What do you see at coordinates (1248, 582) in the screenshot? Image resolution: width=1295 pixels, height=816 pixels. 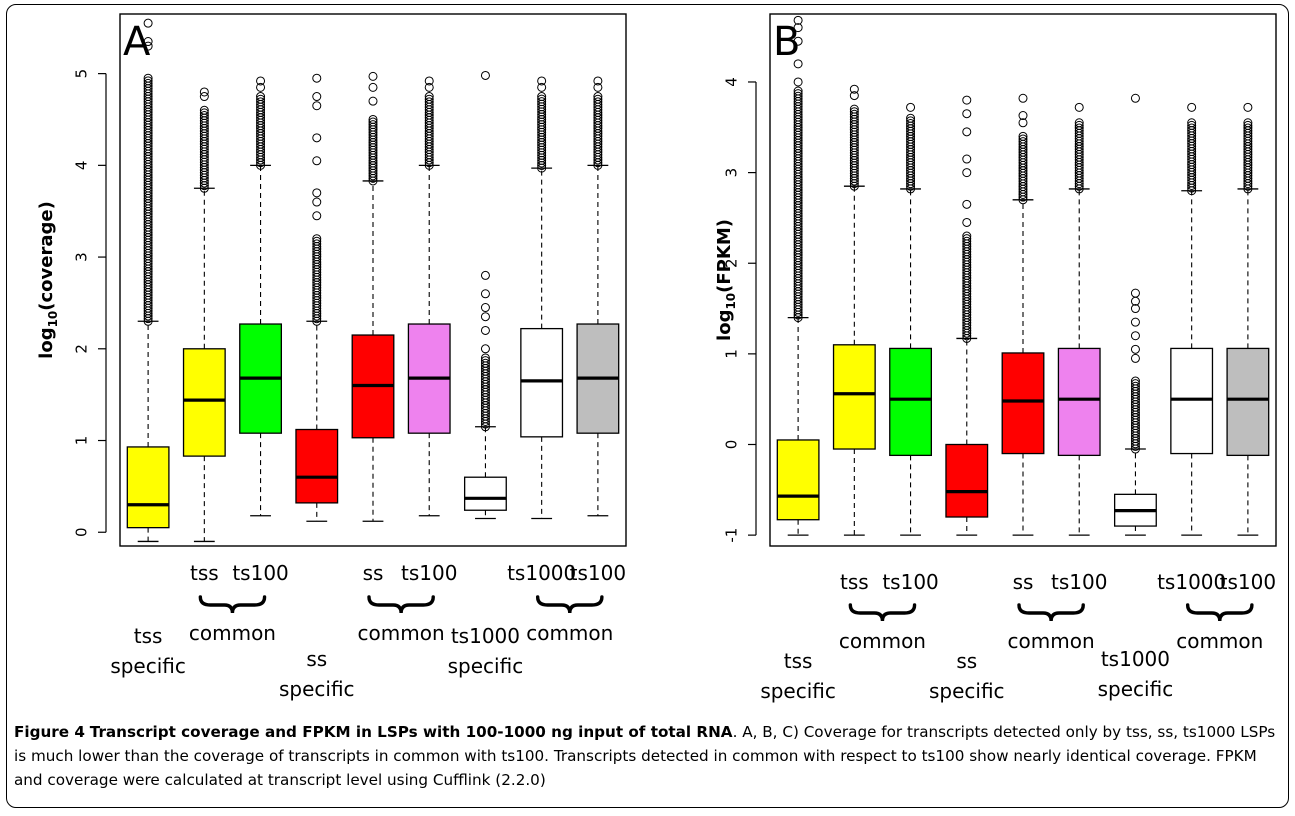 I see `x-tick-label: ts100` at bounding box center [1248, 582].